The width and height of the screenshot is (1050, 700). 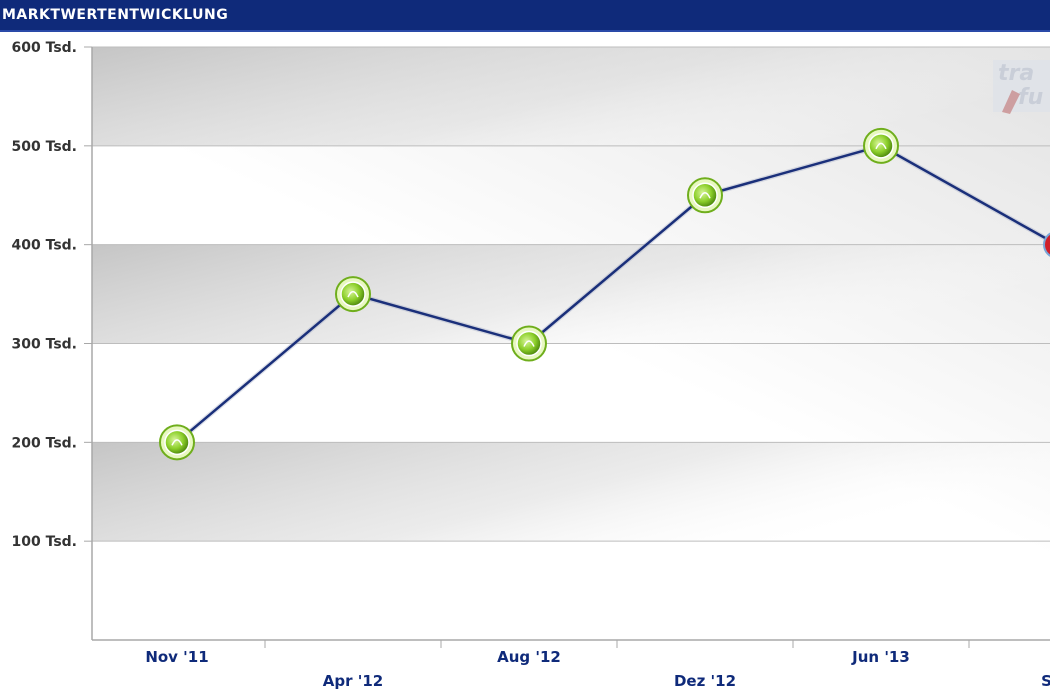 What do you see at coordinates (176, 657) in the screenshot?
I see `x-tick-label: Nov '11` at bounding box center [176, 657].